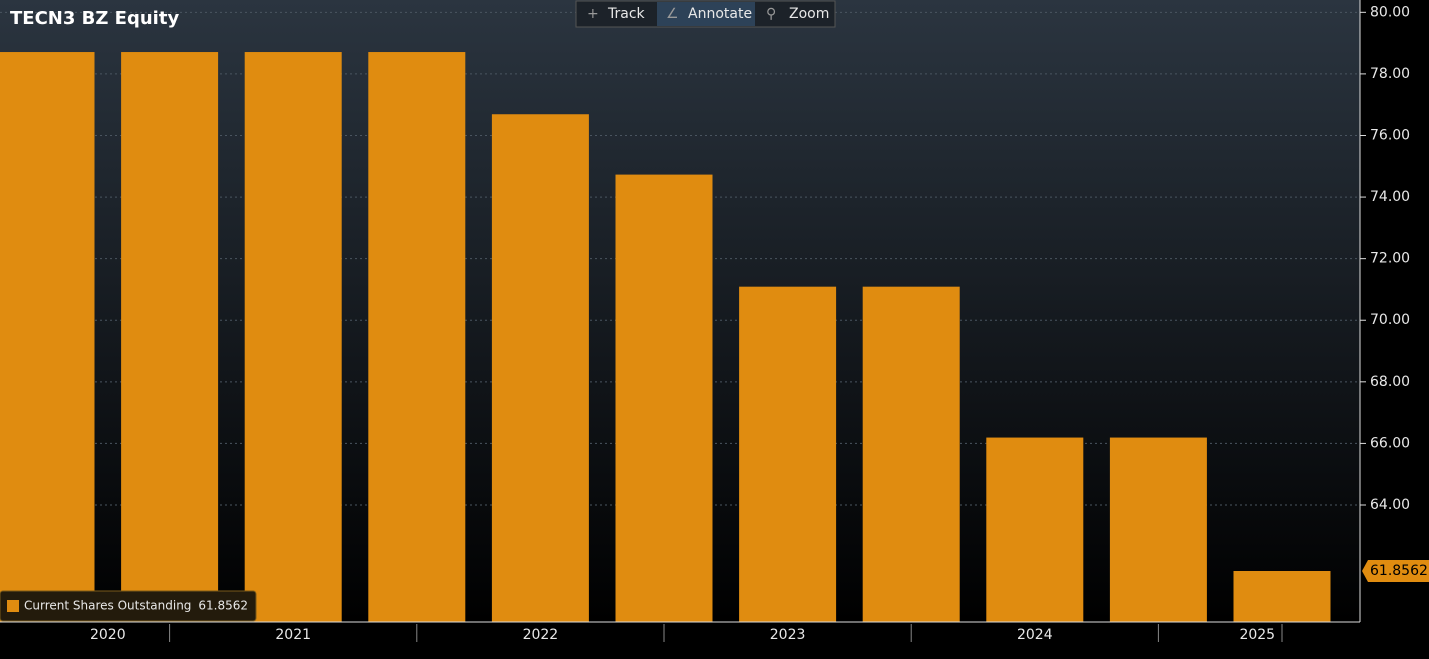 The width and height of the screenshot is (1429, 659). Describe the element at coordinates (108, 635) in the screenshot. I see `x-tick-label: 2020` at that location.